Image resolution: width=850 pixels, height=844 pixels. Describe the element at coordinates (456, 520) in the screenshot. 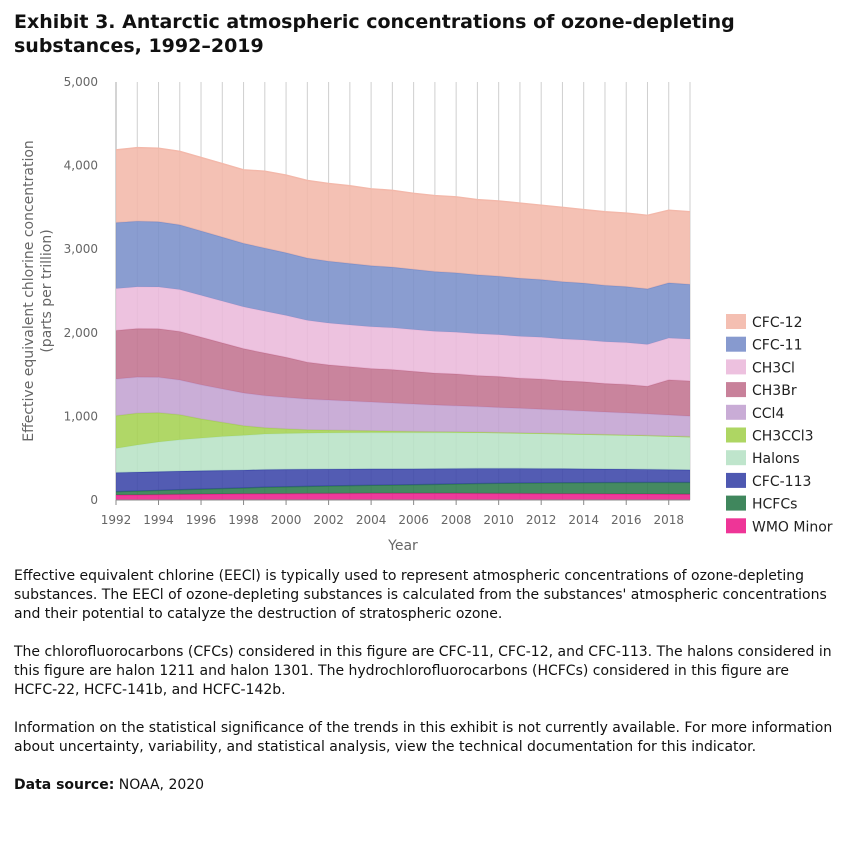

I see `x-tick-label: 2008` at that location.